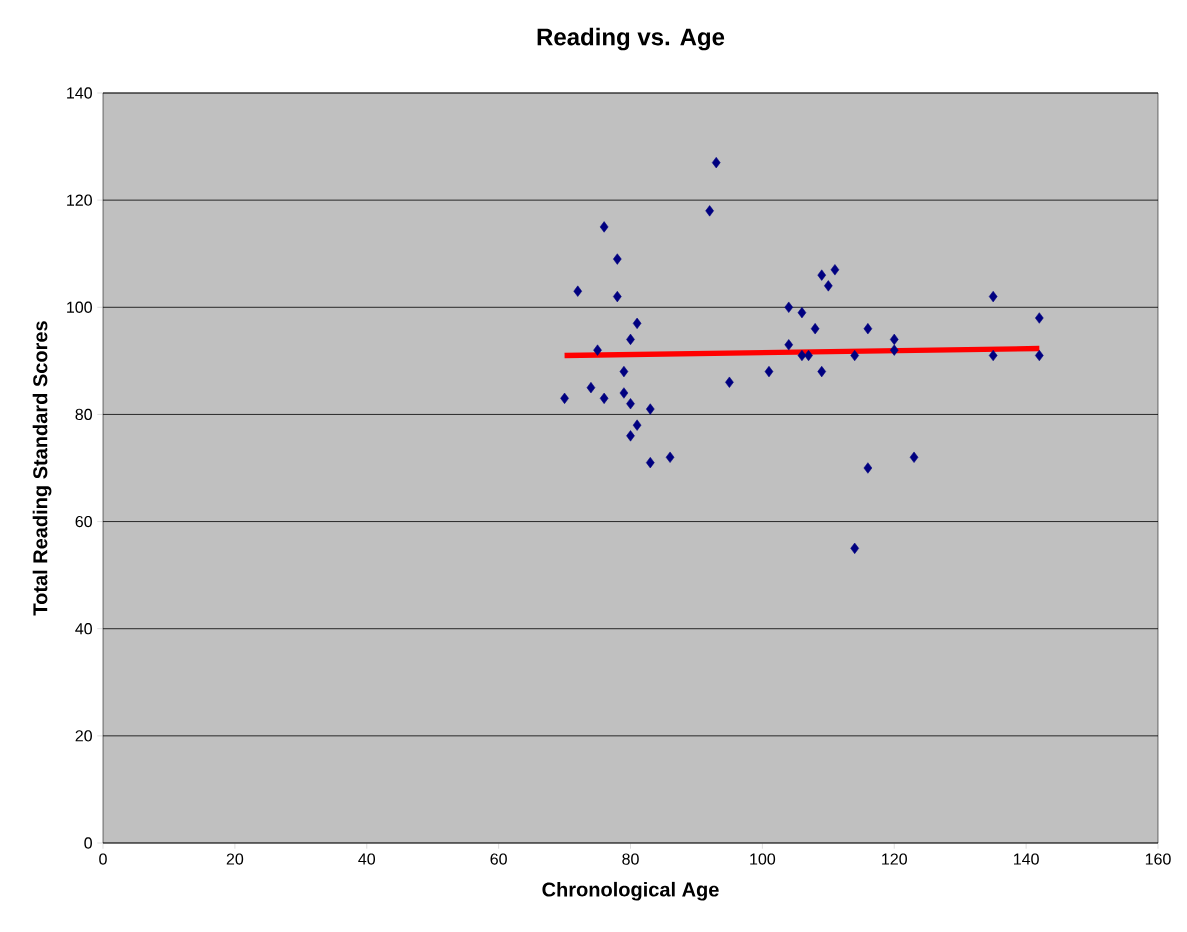 The width and height of the screenshot is (1187, 932). I want to click on x-tick-label: 0, so click(103, 859).